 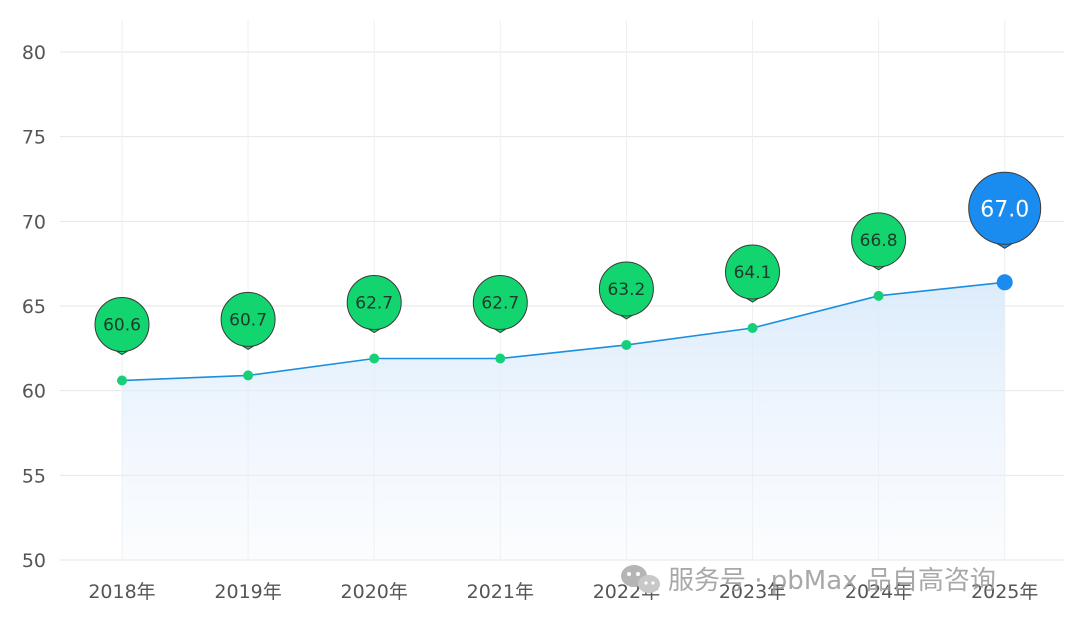 What do you see at coordinates (34, 561) in the screenshot?
I see `y-tick-label: 50` at bounding box center [34, 561].